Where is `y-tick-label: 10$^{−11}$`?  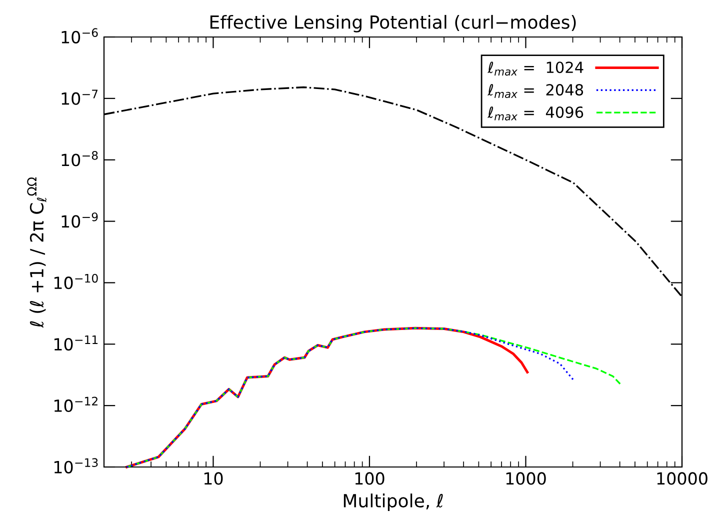
y-tick-label: 10$^{−11}$ is located at coordinates (76, 343).